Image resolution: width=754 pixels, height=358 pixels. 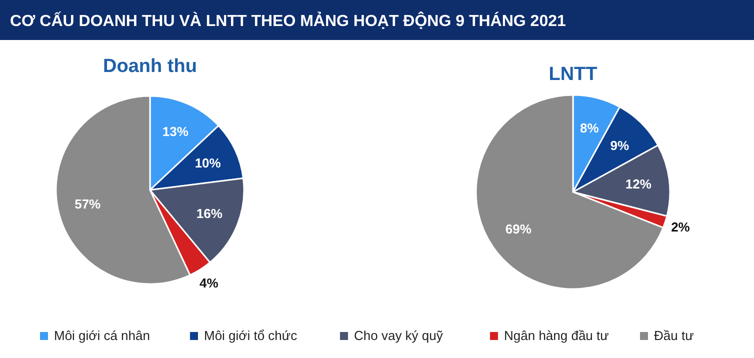 I want to click on legend-label: Môi giới tổ chức, so click(x=251, y=335).